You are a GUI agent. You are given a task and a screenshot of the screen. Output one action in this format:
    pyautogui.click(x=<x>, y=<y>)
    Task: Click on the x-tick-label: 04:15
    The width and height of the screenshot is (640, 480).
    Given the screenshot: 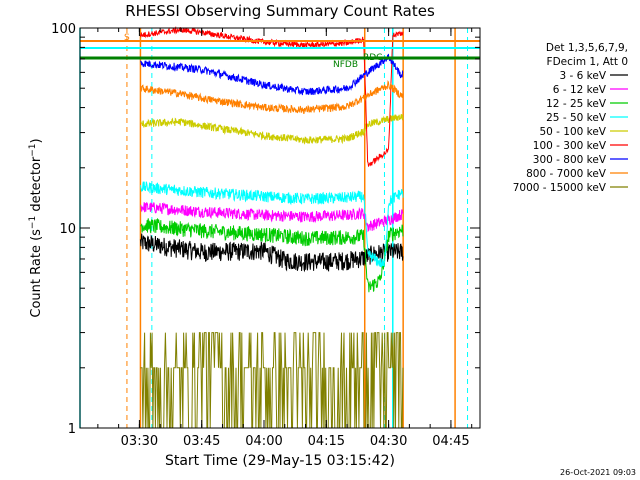 What is the action you would take?
    pyautogui.click(x=326, y=441)
    